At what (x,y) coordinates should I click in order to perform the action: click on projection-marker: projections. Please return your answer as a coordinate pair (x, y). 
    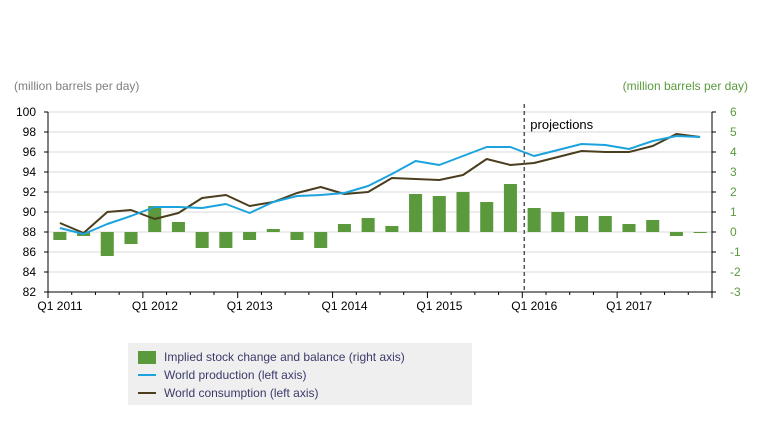
    Looking at the image, I should click on (558, 198).